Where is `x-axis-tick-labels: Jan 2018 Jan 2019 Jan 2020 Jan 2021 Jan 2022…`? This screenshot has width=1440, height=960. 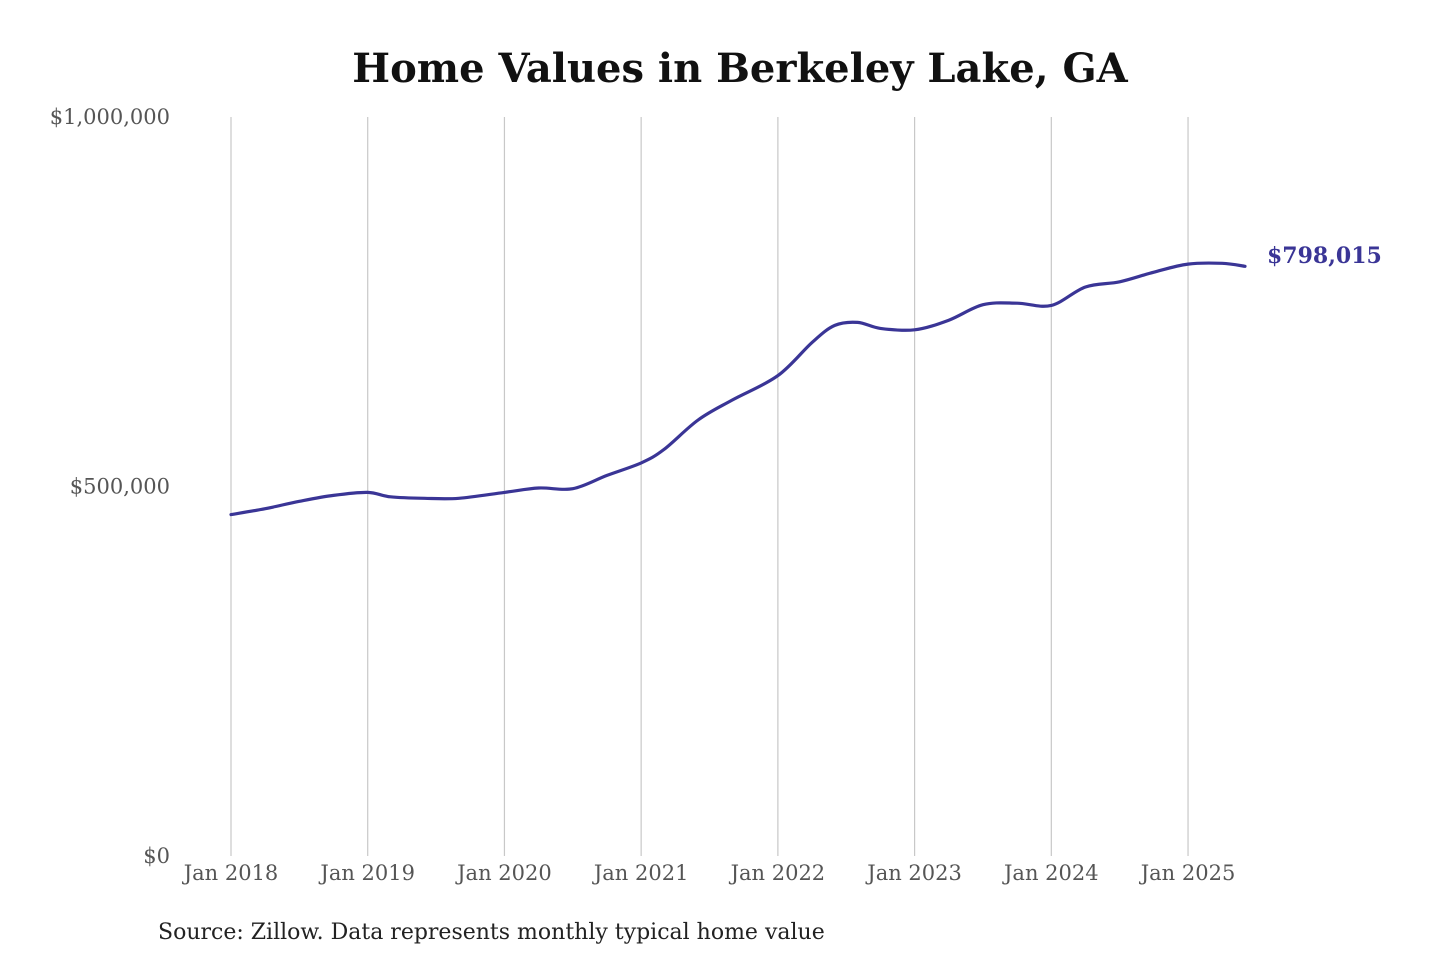 x-axis-tick-labels: Jan 2018 Jan 2019 Jan 2020 Jan 2021 Jan 2022… is located at coordinates (709, 873).